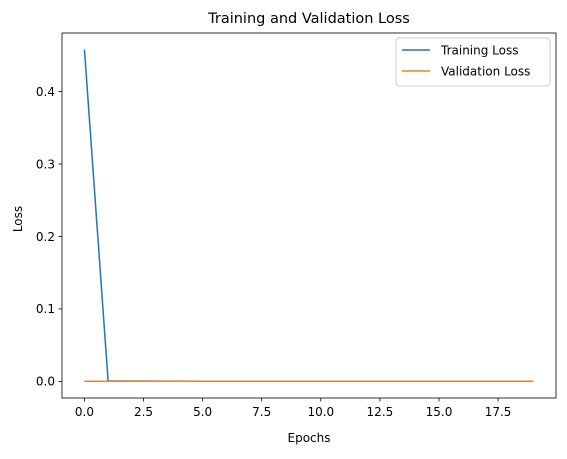 This screenshot has height=459, width=567. What do you see at coordinates (18, 219) in the screenshot?
I see `y-axis-label: Loss` at bounding box center [18, 219].